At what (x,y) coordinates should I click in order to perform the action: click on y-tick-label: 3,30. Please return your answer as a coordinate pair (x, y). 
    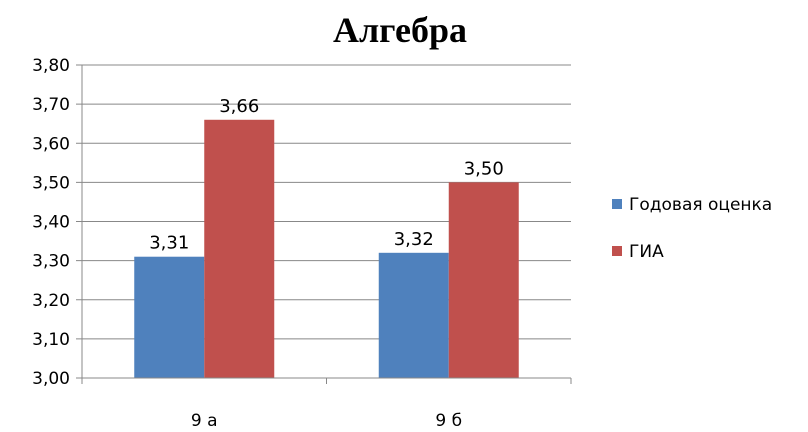
    Looking at the image, I should click on (51, 262).